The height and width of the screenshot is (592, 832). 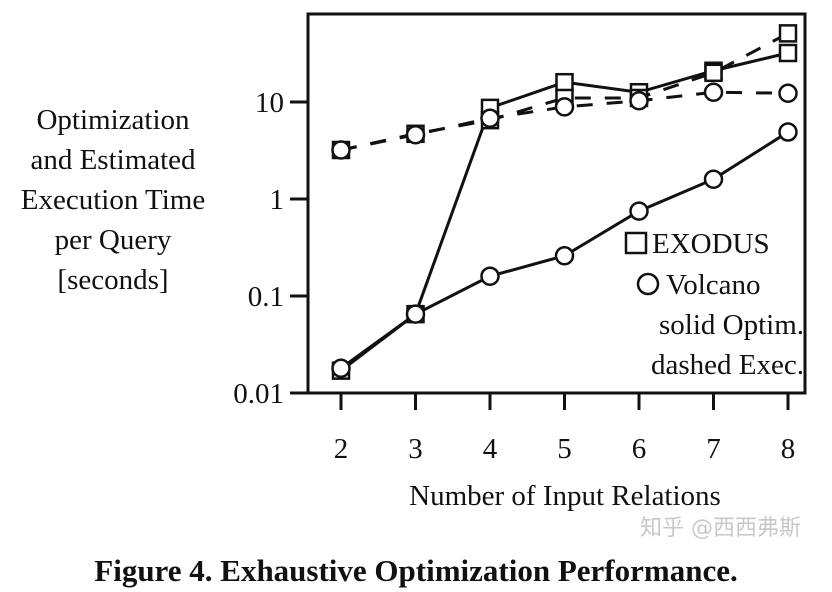 I want to click on x-tick-label: 8, so click(x=788, y=449).